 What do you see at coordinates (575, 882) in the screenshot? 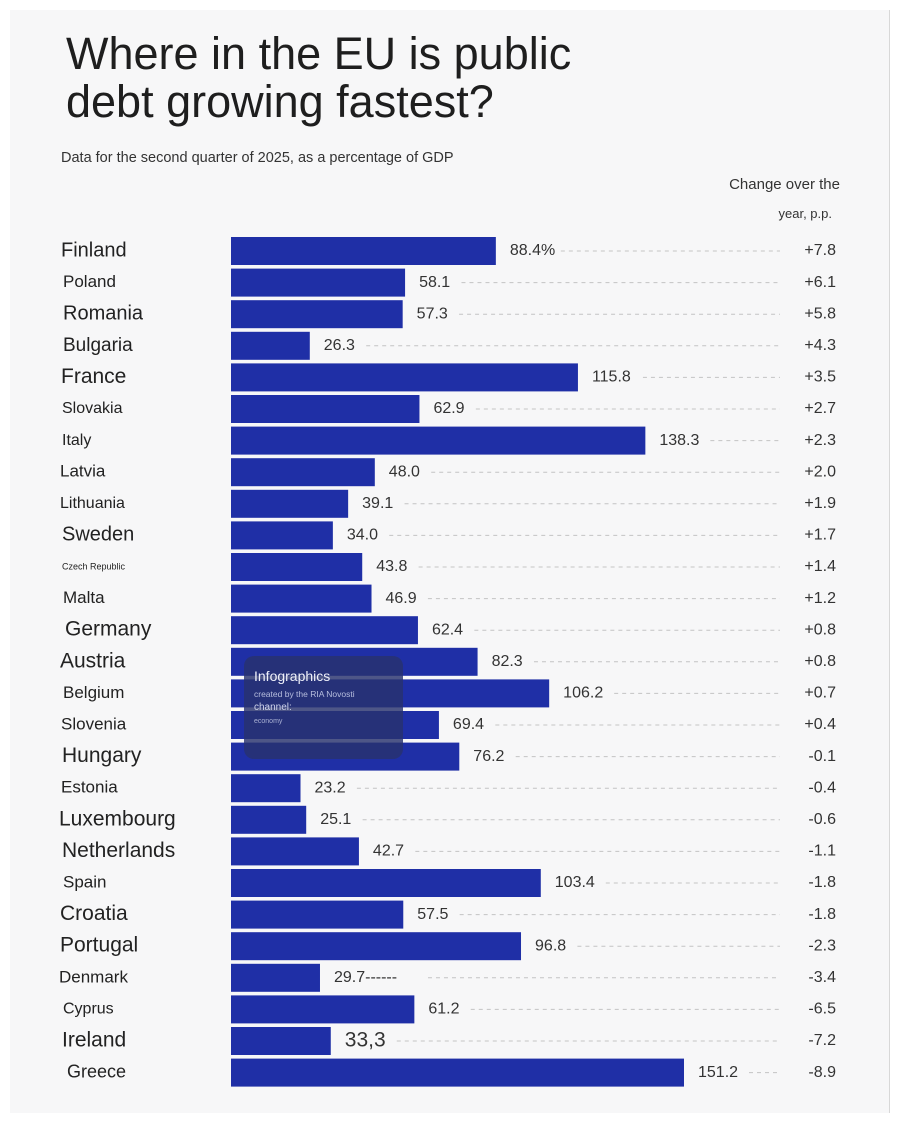
I see `value-label: 103.4` at bounding box center [575, 882].